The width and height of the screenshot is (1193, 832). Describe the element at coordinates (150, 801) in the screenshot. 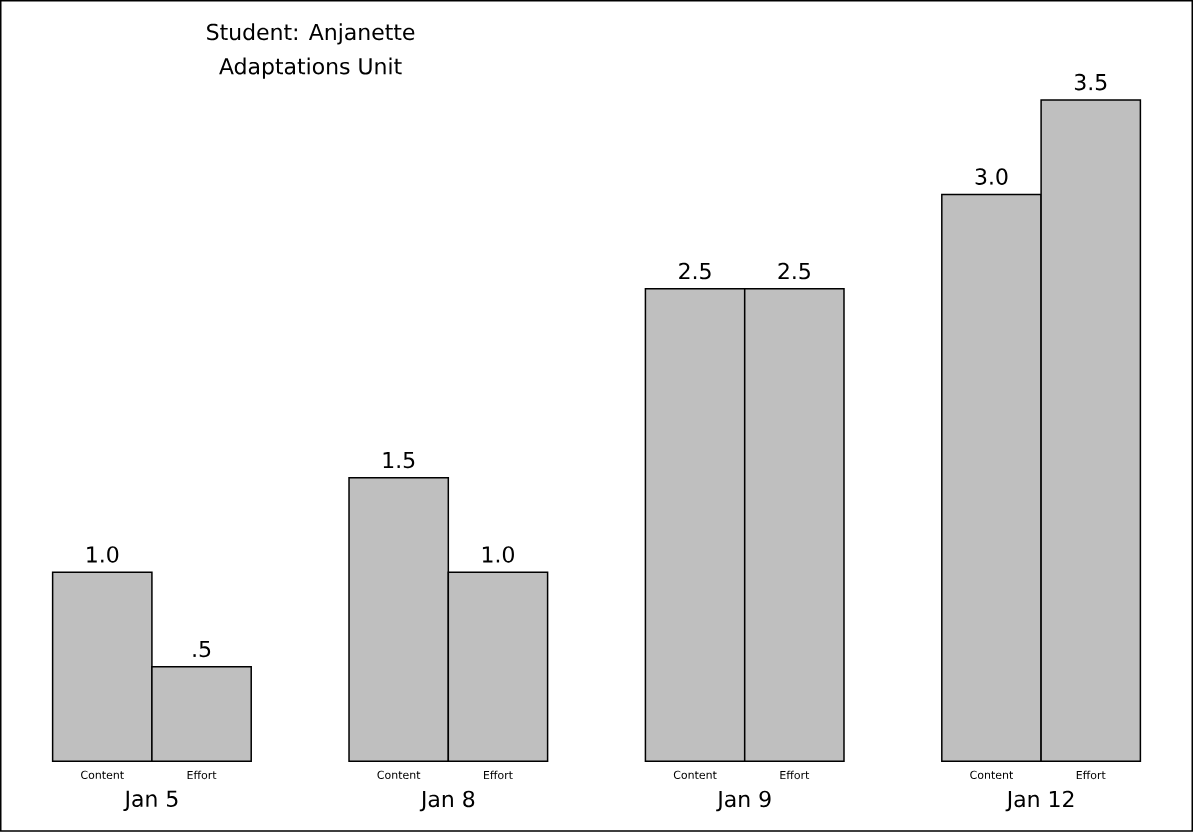

I see `x-tick-label: Jan 5` at that location.